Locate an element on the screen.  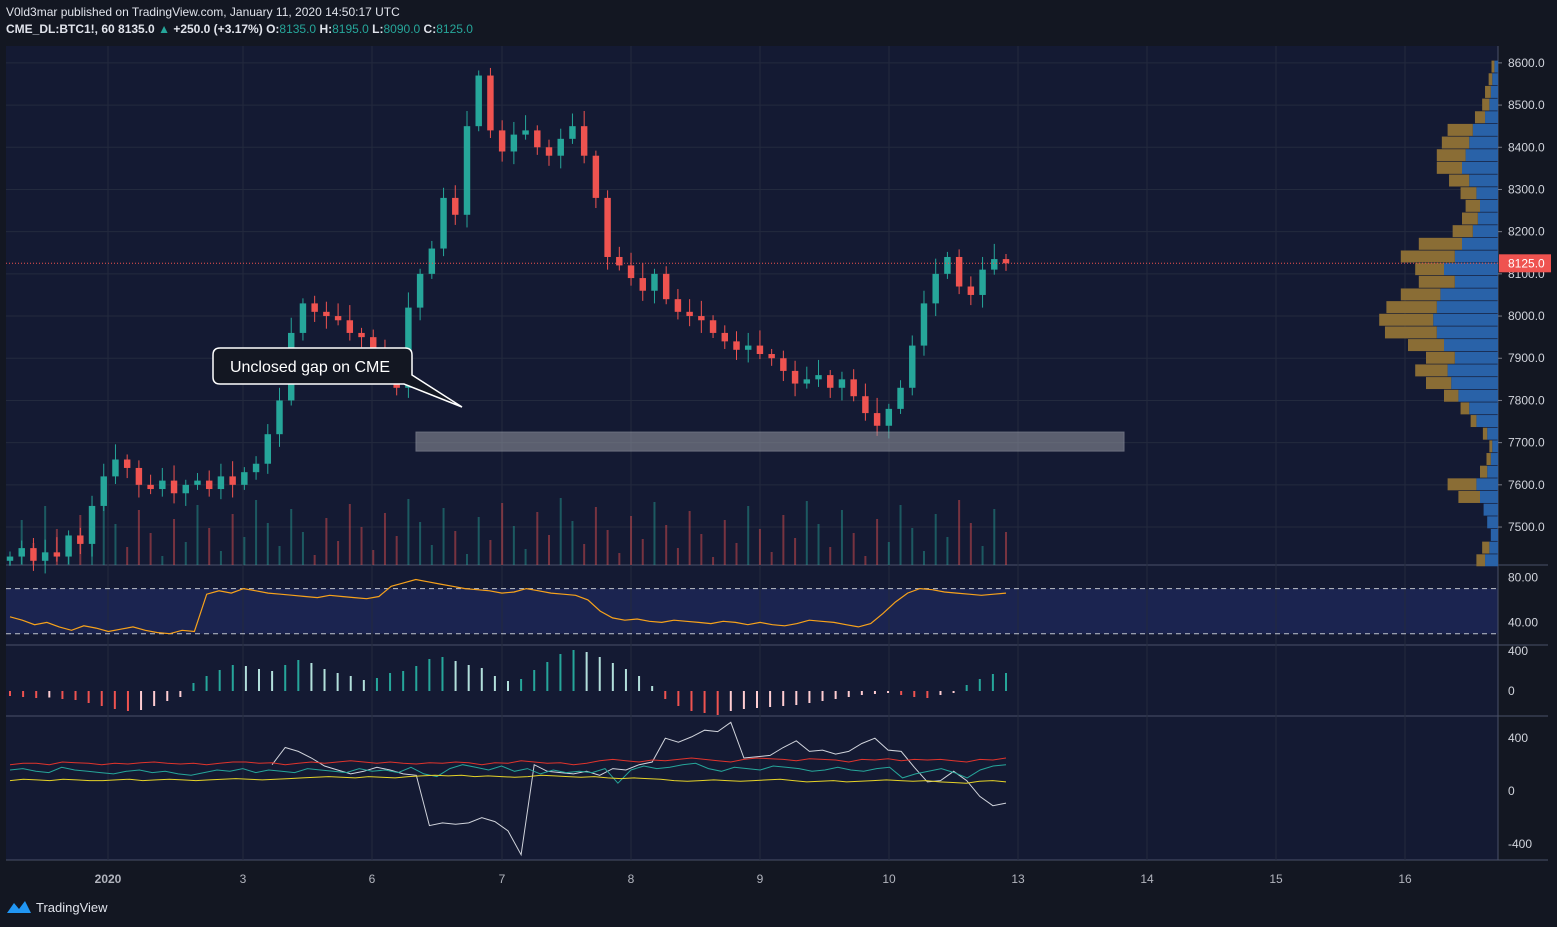
annotation-callout: Unclosed gap on CME is located at coordinates (337, 377).